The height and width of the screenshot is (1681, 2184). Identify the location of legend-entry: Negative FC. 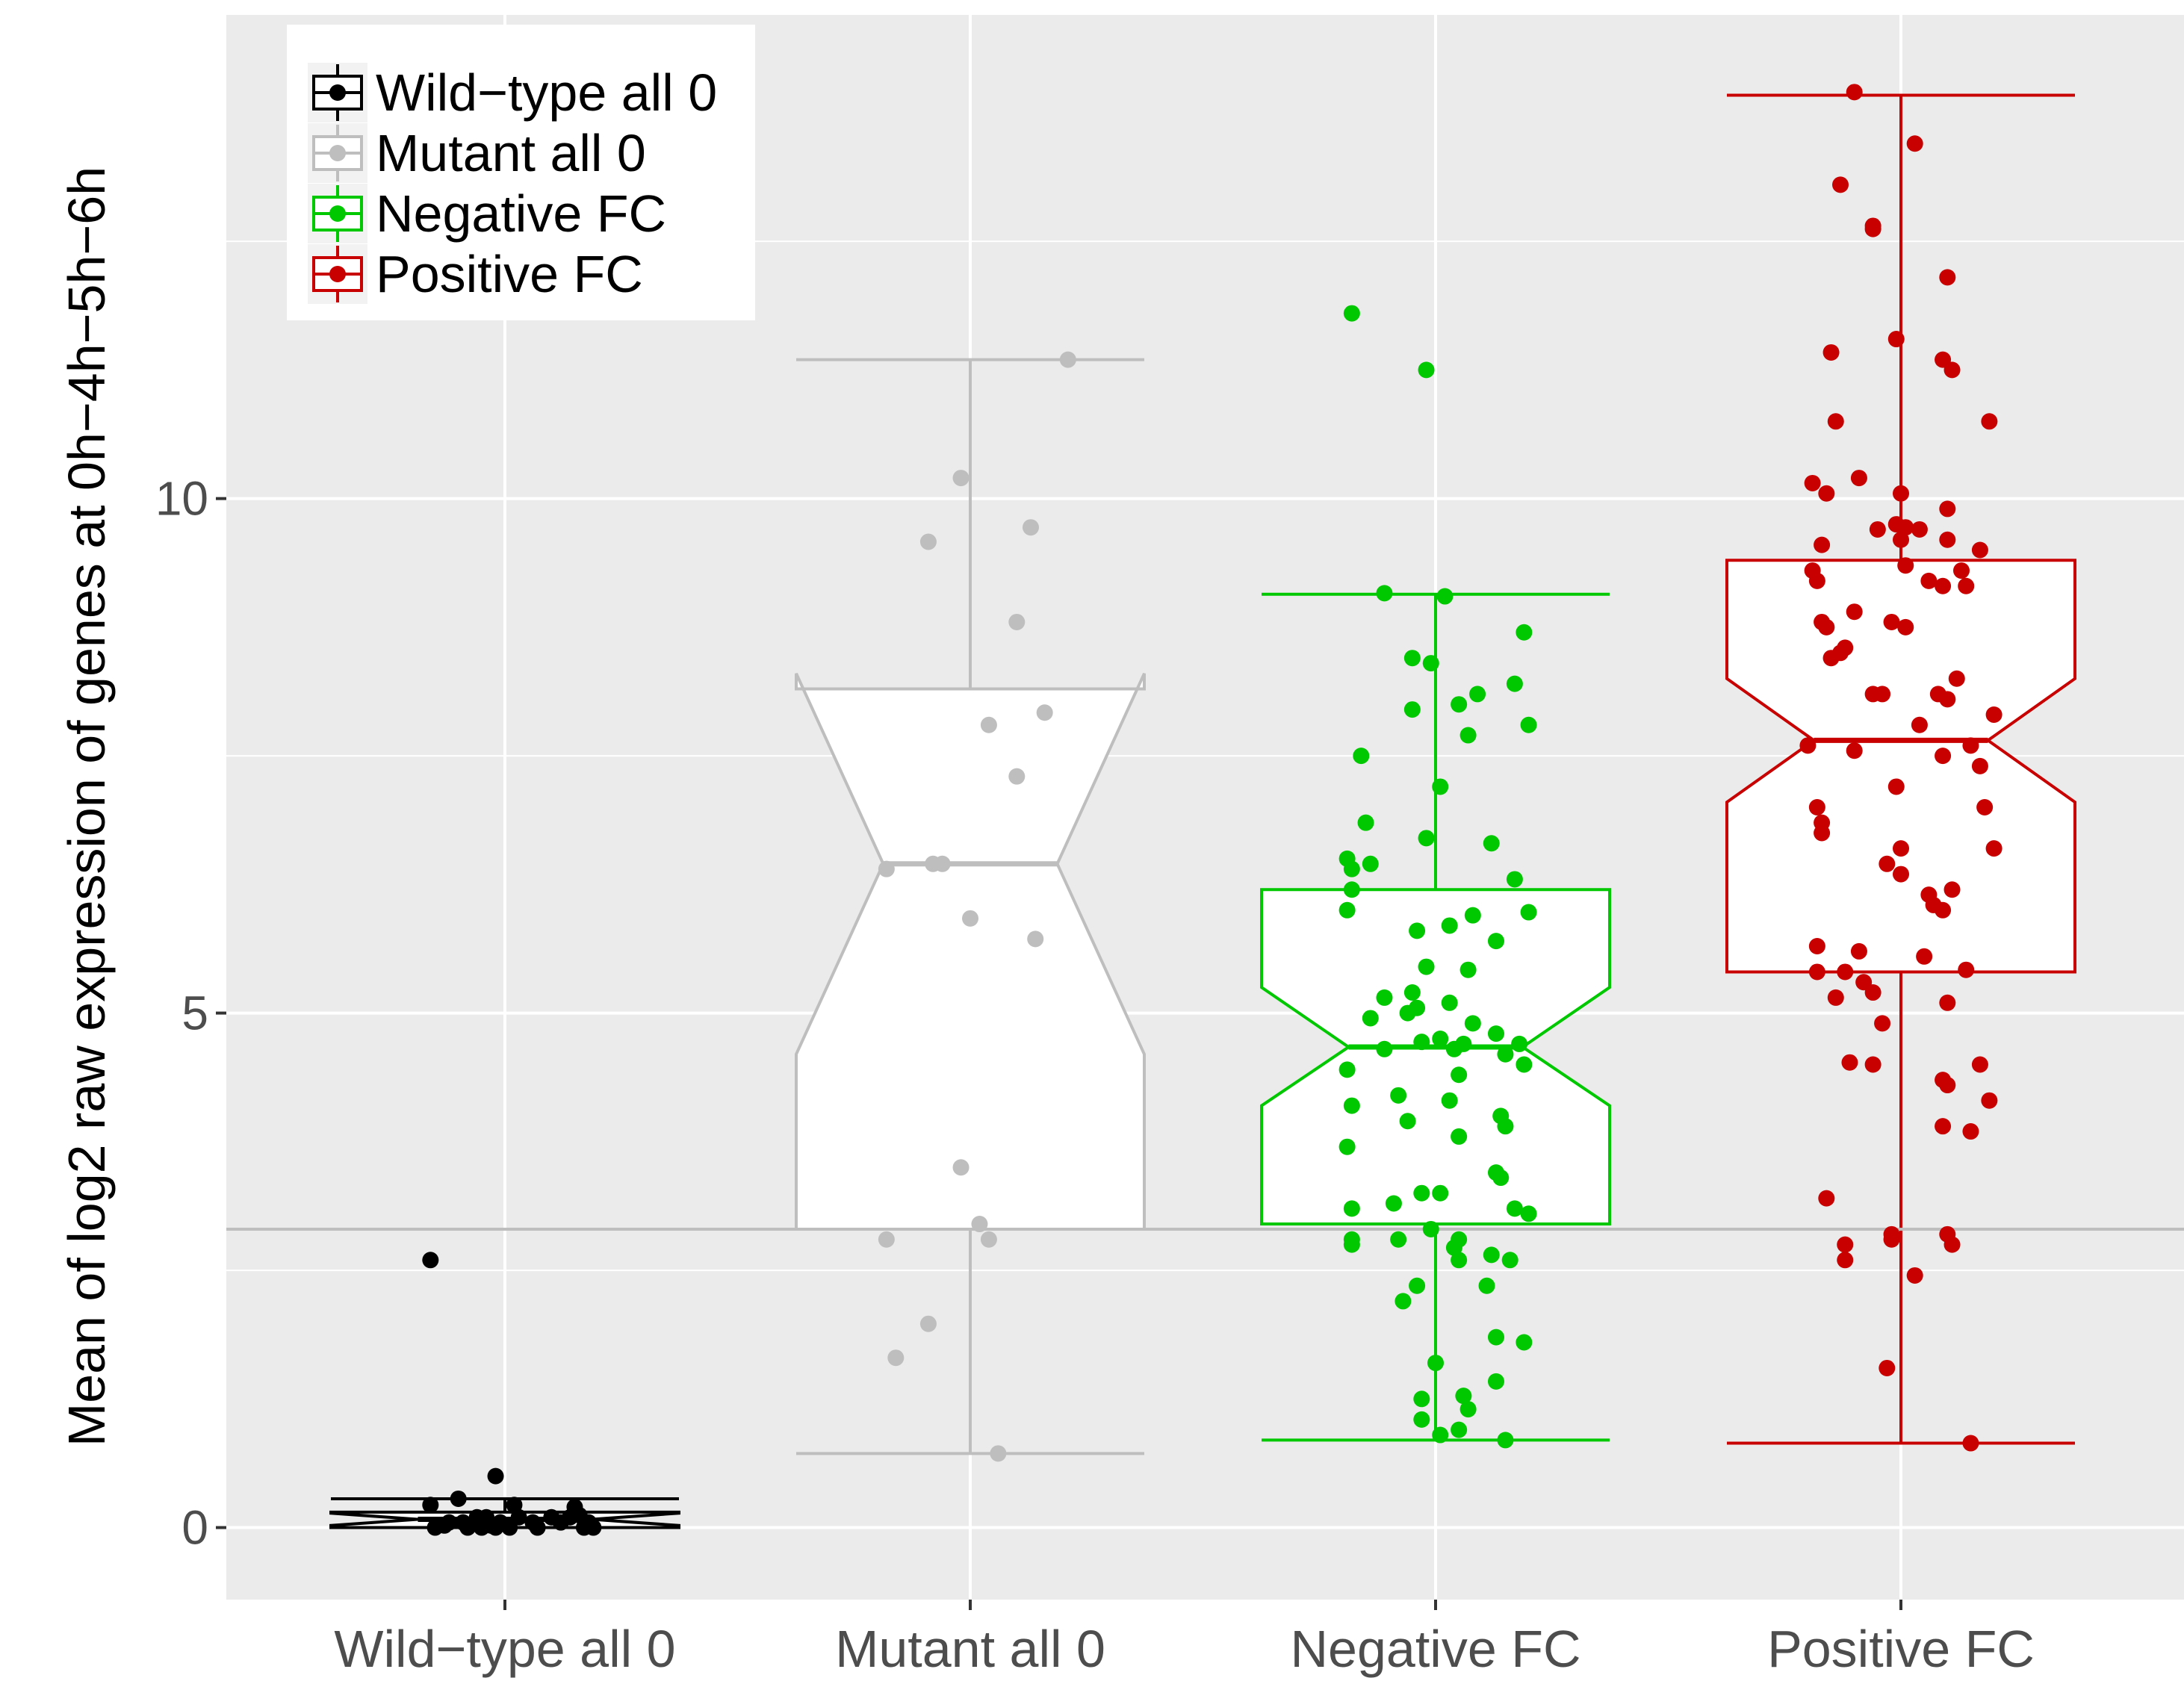
(487, 213).